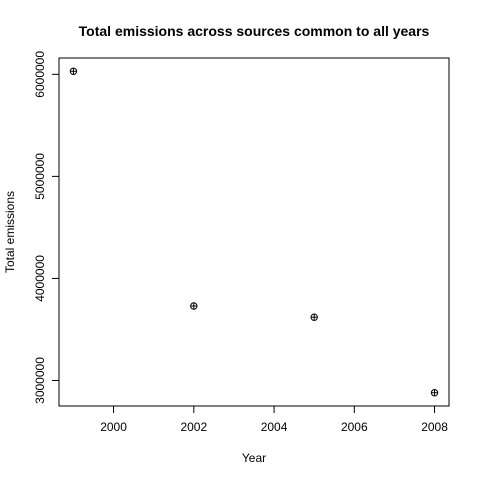 This screenshot has width=480, height=480. Describe the element at coordinates (40, 278) in the screenshot. I see `y-tick-label: 4000000` at that location.